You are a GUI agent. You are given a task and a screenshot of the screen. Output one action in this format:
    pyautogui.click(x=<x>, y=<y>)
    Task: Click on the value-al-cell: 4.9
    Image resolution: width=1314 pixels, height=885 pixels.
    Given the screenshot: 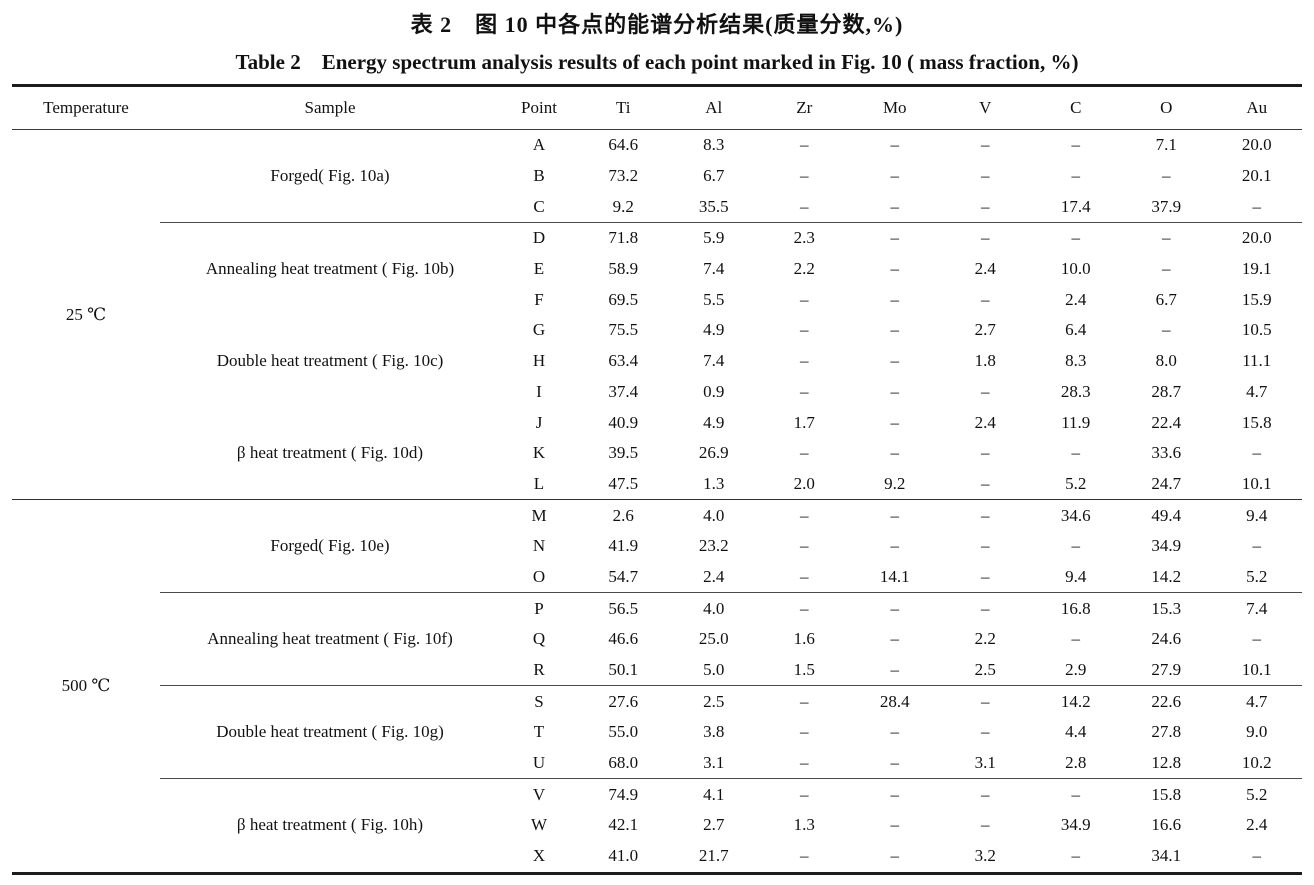 What is the action you would take?
    pyautogui.click(x=714, y=422)
    